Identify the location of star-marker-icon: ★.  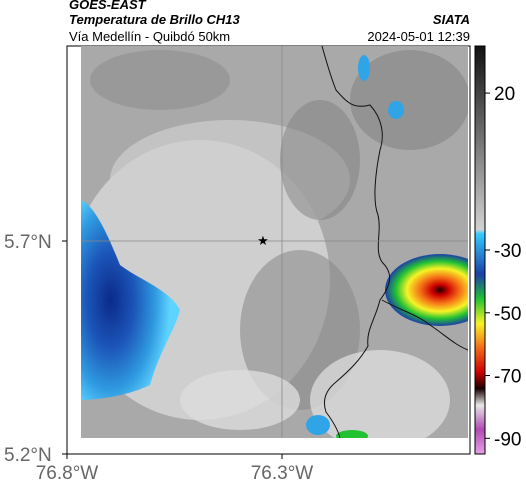
(263, 241).